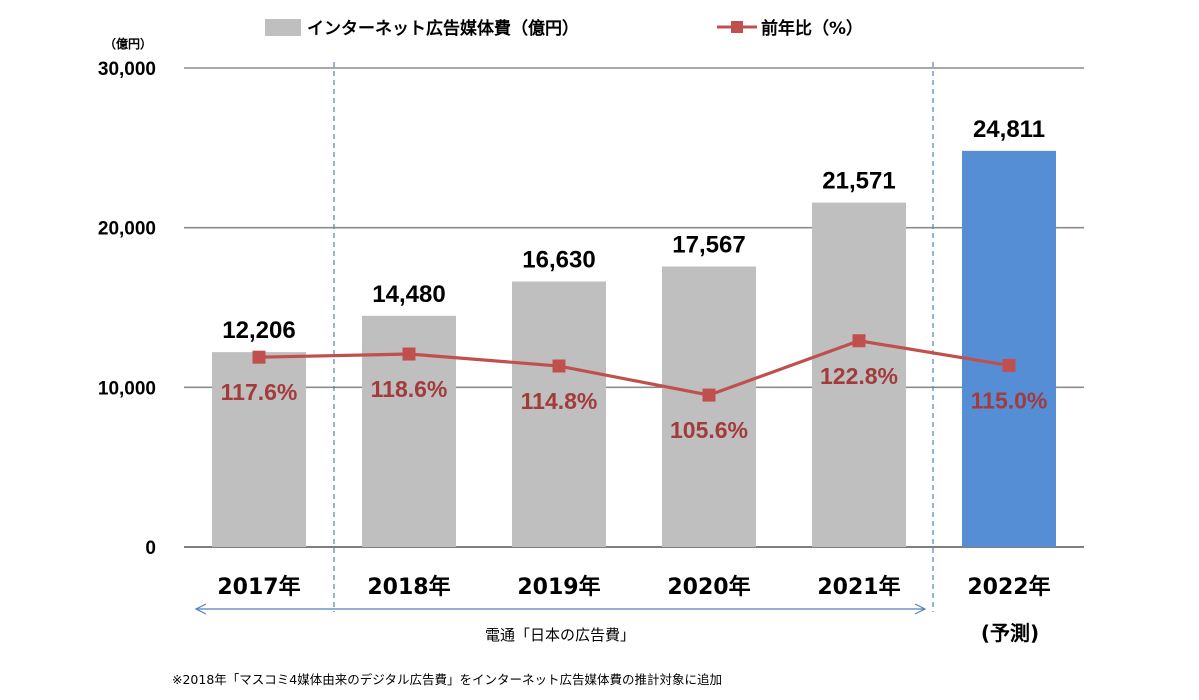 The width and height of the screenshot is (1199, 700). Describe the element at coordinates (408, 587) in the screenshot. I see `x-category-label: 2018年` at that location.